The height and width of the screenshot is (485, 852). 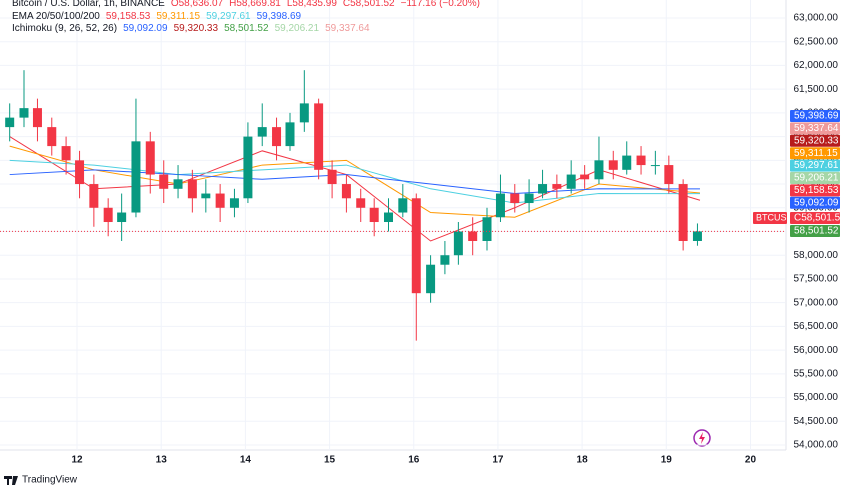 I want to click on watermark: TradingView, so click(x=50, y=480).